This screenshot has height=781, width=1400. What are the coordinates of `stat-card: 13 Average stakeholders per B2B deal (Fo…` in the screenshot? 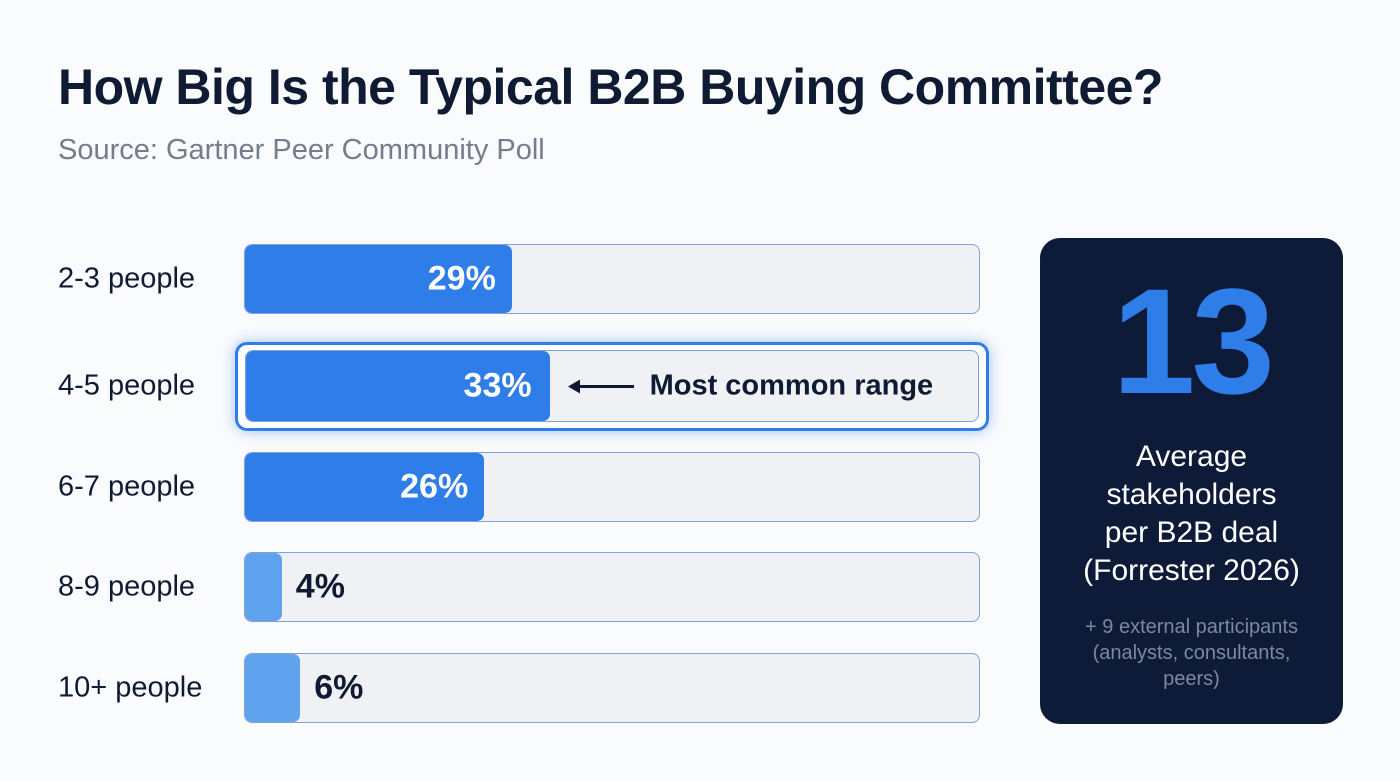 It's located at (1191, 481).